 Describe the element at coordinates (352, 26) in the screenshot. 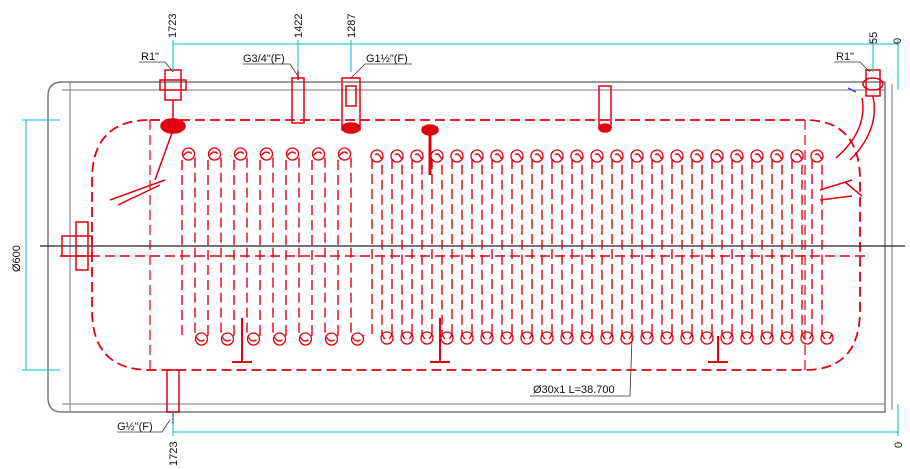

I see `dim-1287: 1287` at that location.